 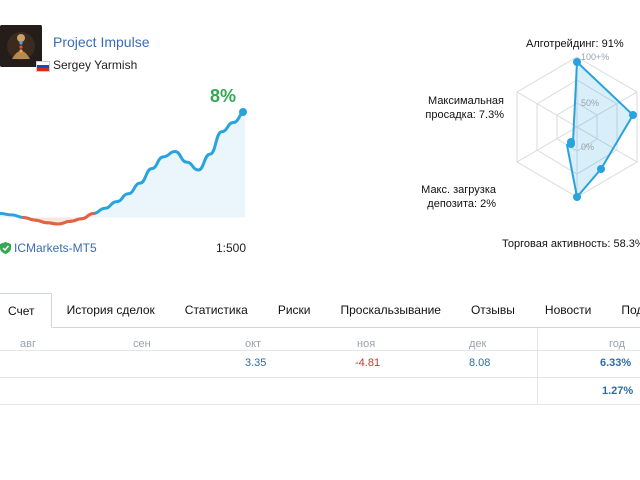 I want to click on tab-subscribers: Под, so click(x=630, y=310).